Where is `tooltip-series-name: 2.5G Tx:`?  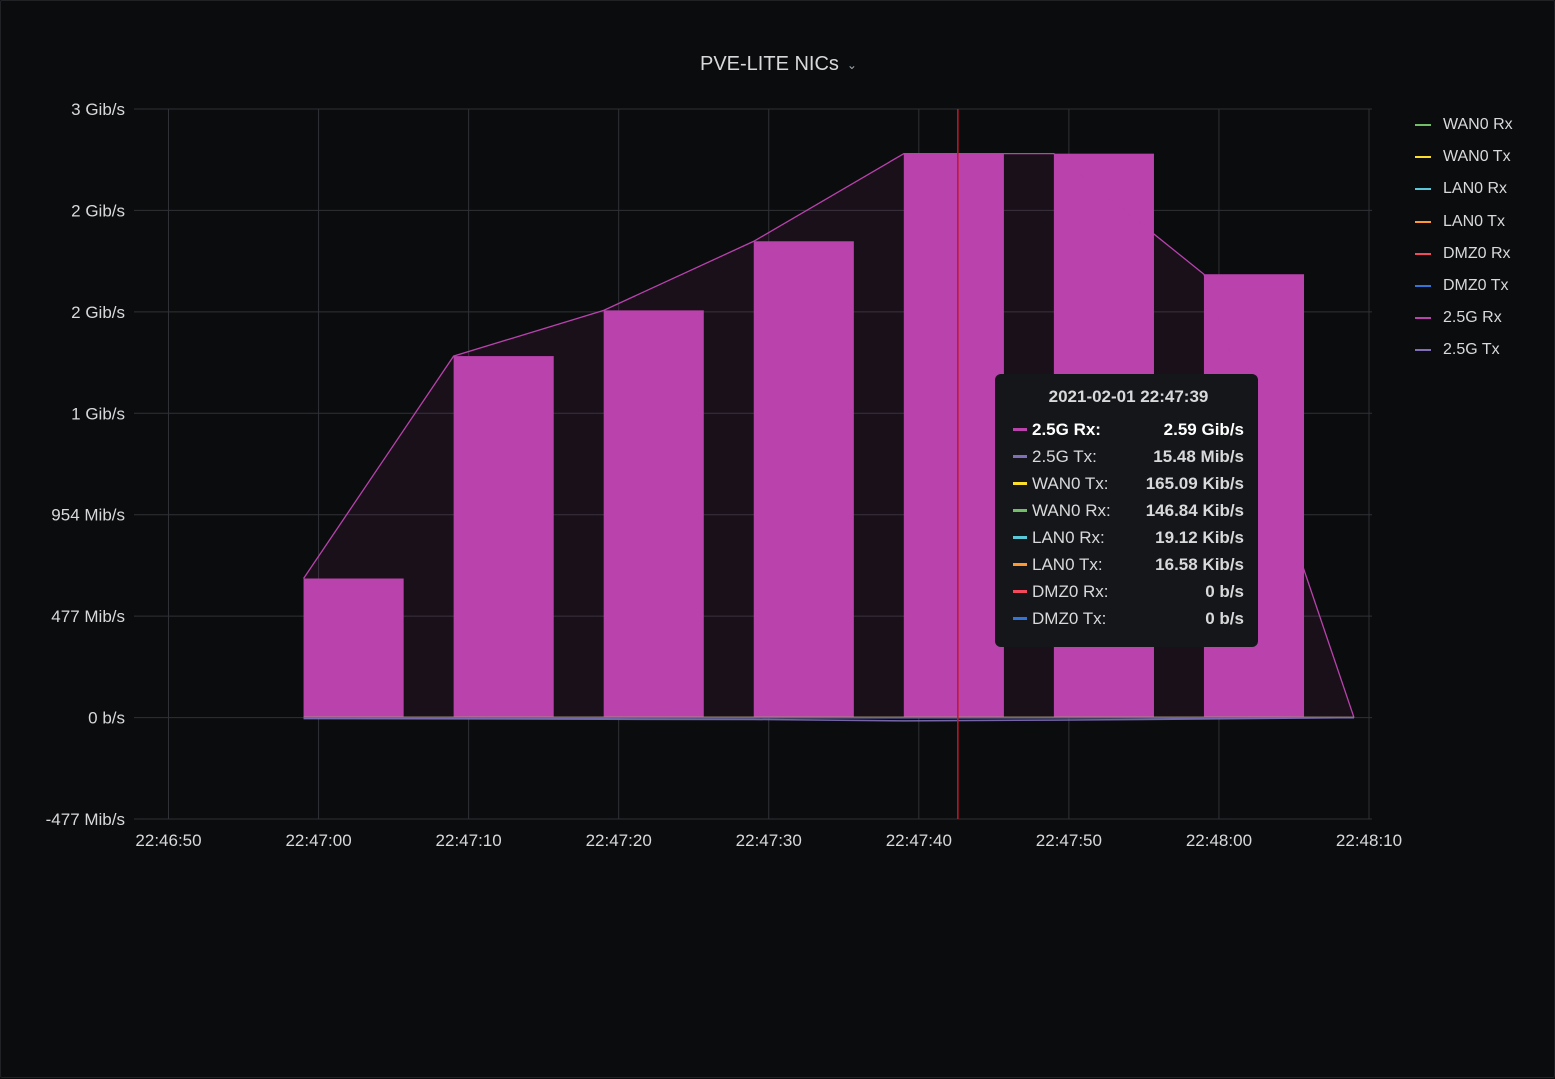
tooltip-series-name: 2.5G Tx: is located at coordinates (1092, 457).